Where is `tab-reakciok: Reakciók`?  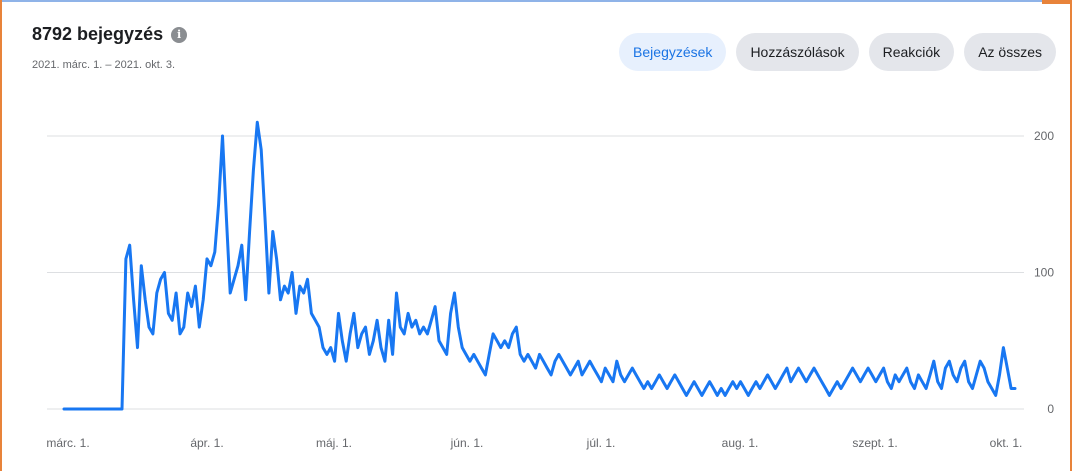
tab-reakciok: Reakciók is located at coordinates (911, 52).